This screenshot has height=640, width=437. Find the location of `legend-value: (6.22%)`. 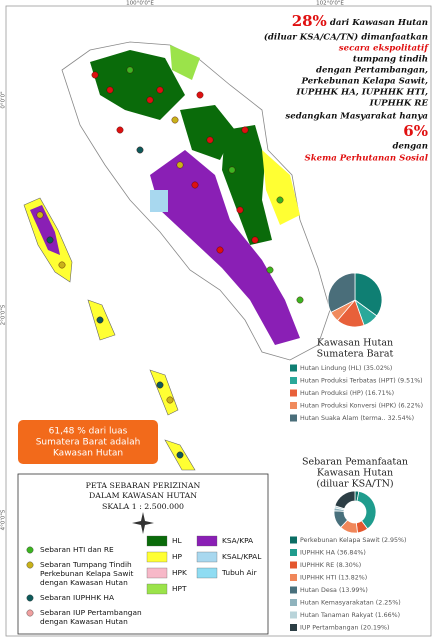

legend-value: (6.22%) is located at coordinates (410, 406).